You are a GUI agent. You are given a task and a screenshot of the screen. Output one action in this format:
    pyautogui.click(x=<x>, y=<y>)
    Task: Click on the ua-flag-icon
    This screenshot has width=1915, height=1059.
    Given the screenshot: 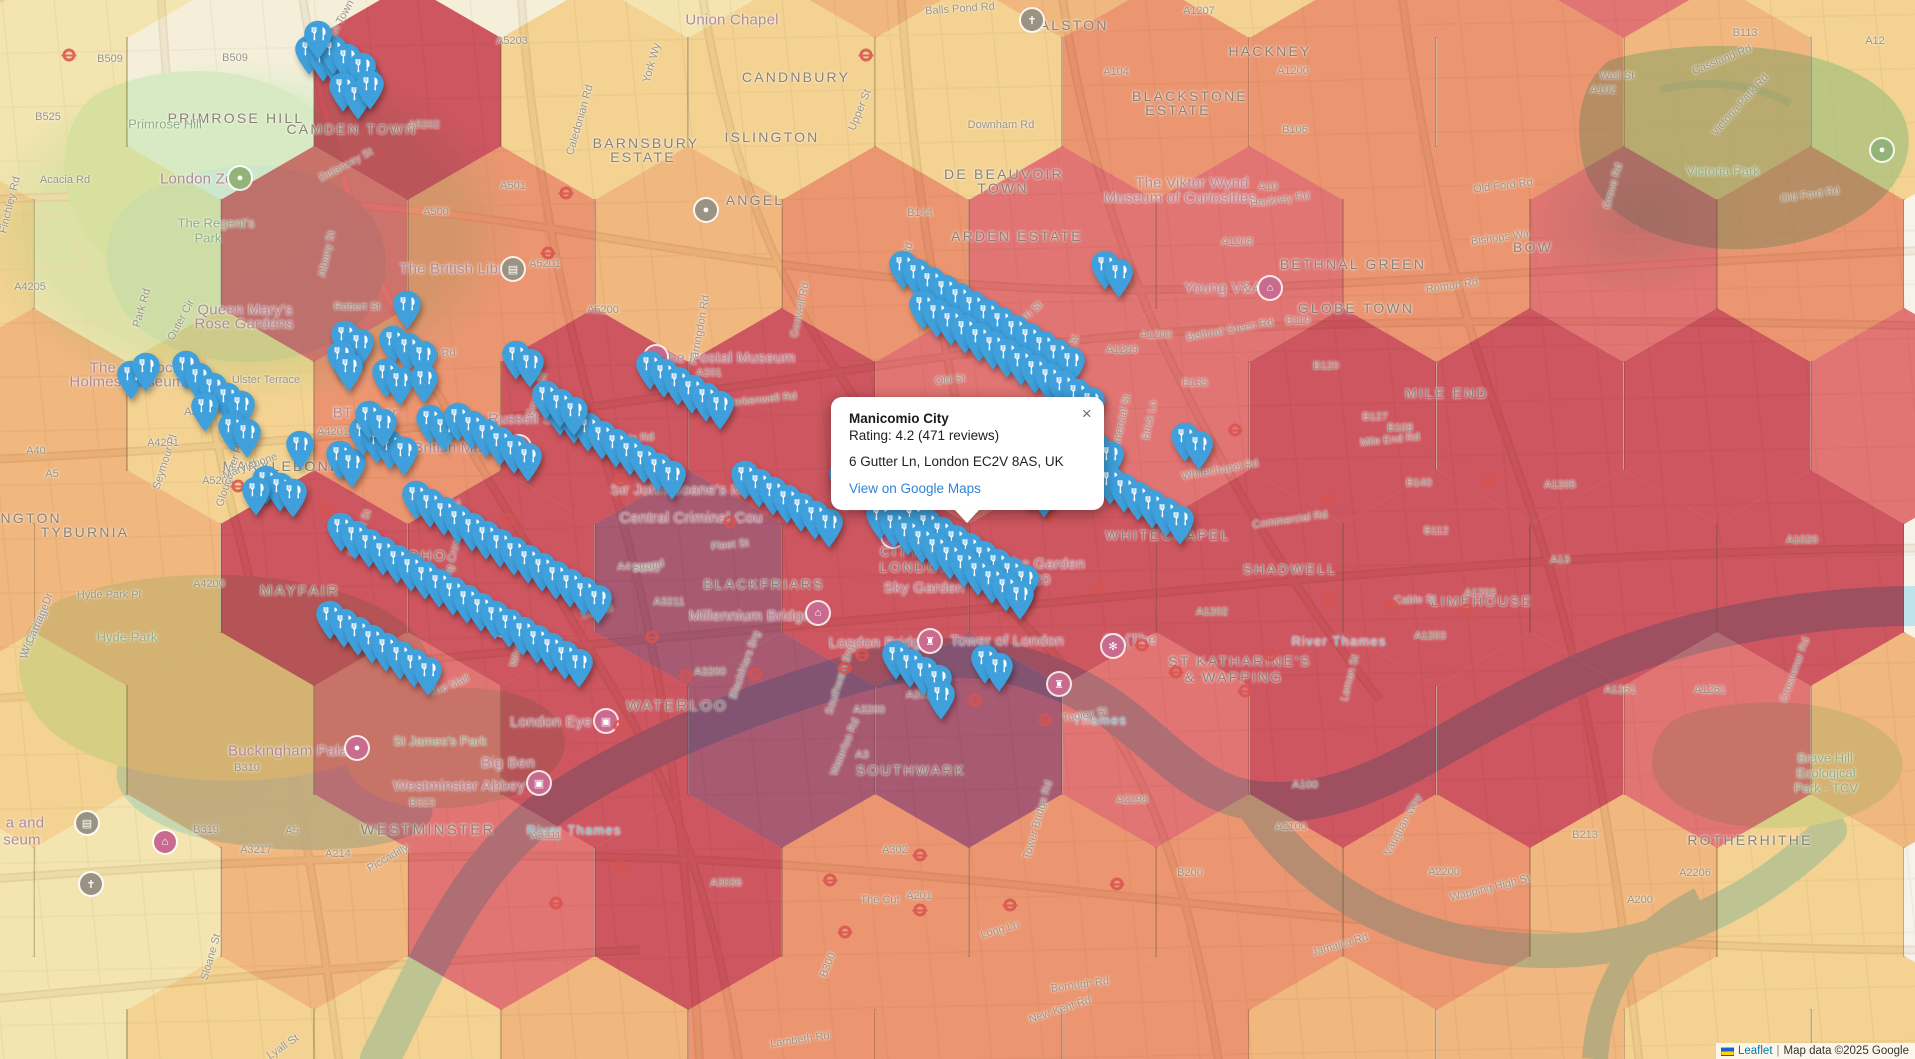 What is the action you would take?
    pyautogui.click(x=1727, y=1051)
    